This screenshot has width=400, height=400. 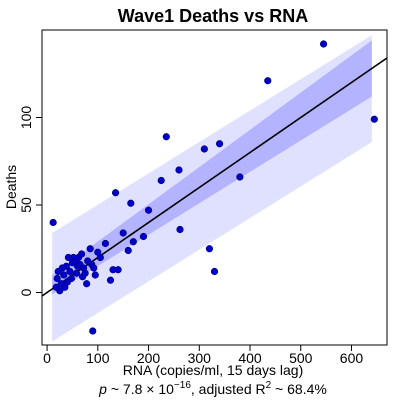 What do you see at coordinates (26, 292) in the screenshot?
I see `y-tick-label: 0` at bounding box center [26, 292].